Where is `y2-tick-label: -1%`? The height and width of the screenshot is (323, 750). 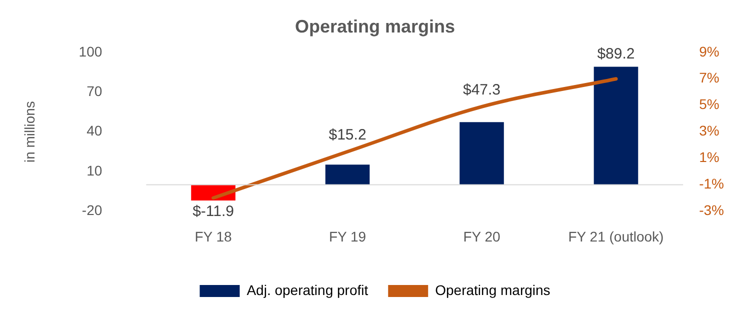 y2-tick-label: -1% is located at coordinates (711, 184).